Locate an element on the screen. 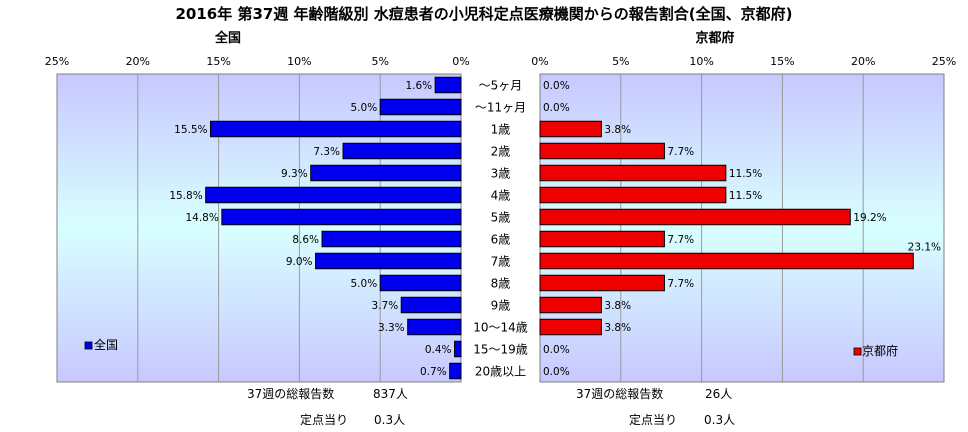 Image resolution: width=968 pixels, height=432 pixels. category-label: ～11ヶ月 is located at coordinates (500, 108).